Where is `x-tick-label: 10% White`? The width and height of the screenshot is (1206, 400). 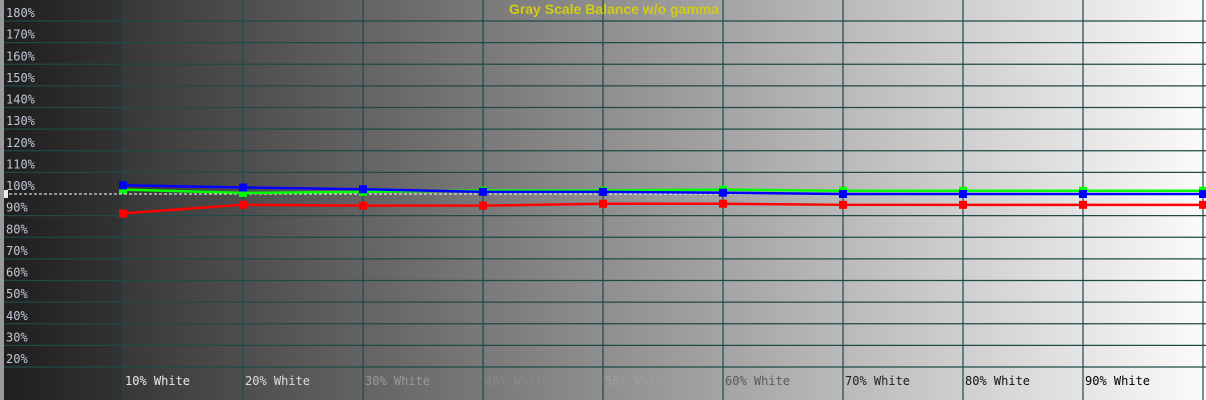
x-tick-label: 10% White is located at coordinates (157, 381).